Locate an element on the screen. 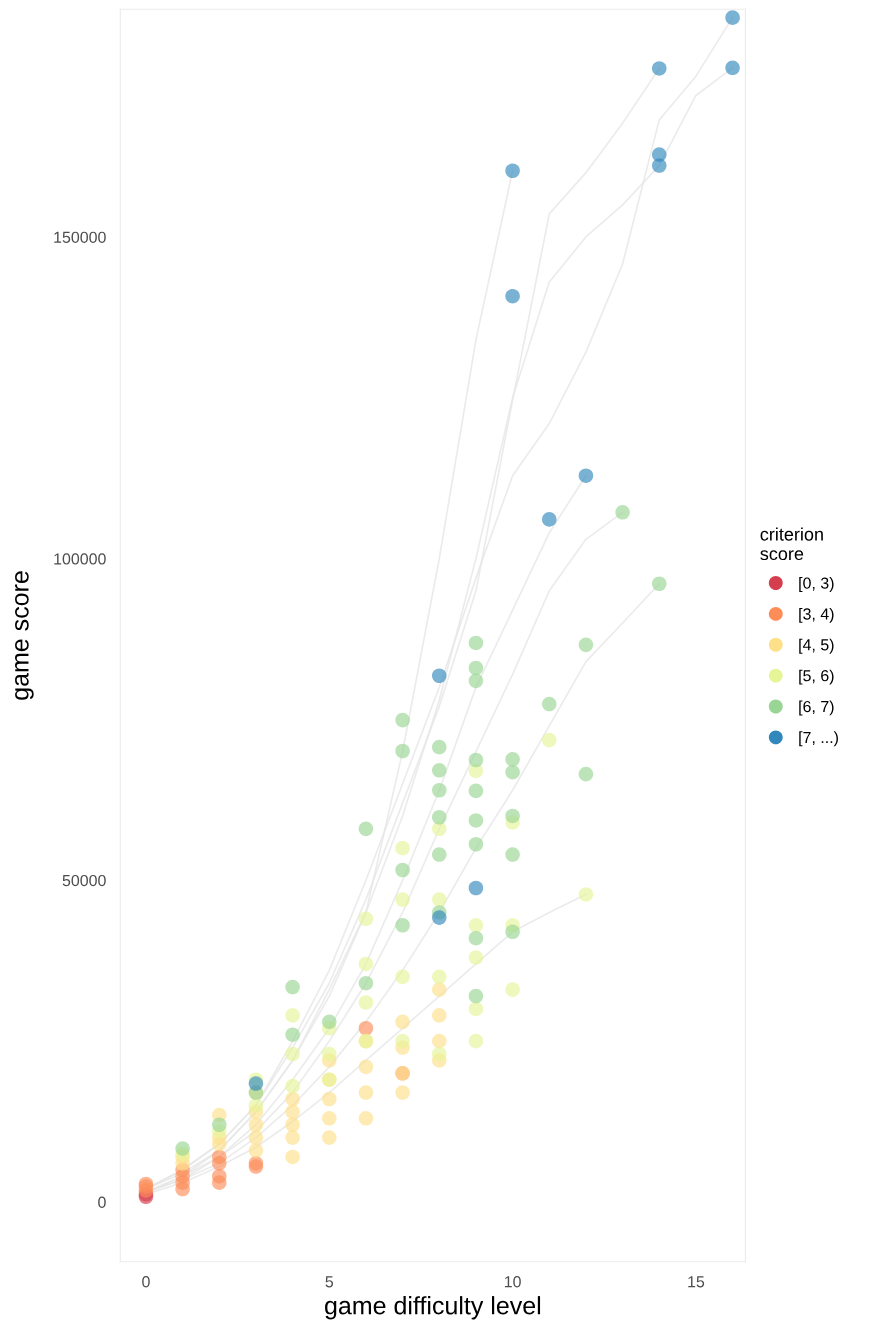 The height and width of the screenshot is (1324, 878). legend-label: [4, 5) is located at coordinates (816, 646).